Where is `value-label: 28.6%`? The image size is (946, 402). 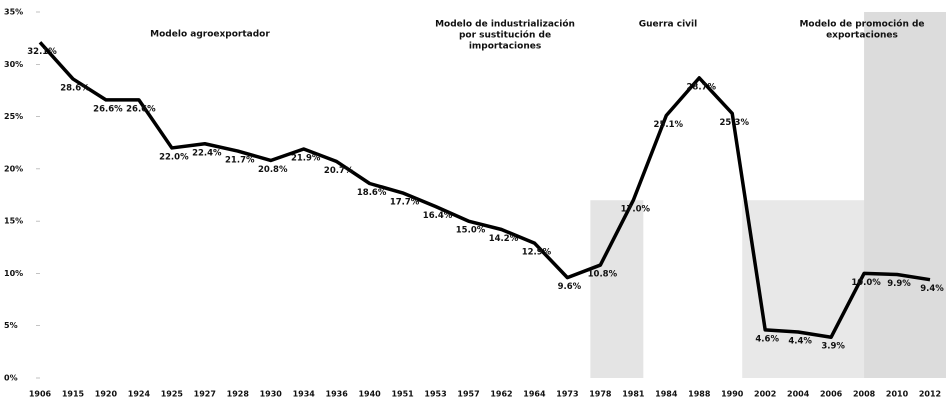 value-label: 28.6% is located at coordinates (75, 88).